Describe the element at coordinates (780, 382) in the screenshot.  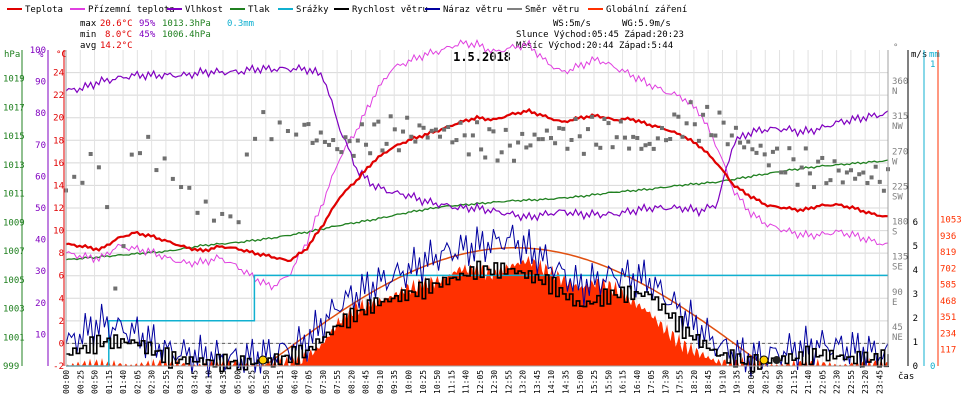
I see `tick-x: 20:50` at that location.